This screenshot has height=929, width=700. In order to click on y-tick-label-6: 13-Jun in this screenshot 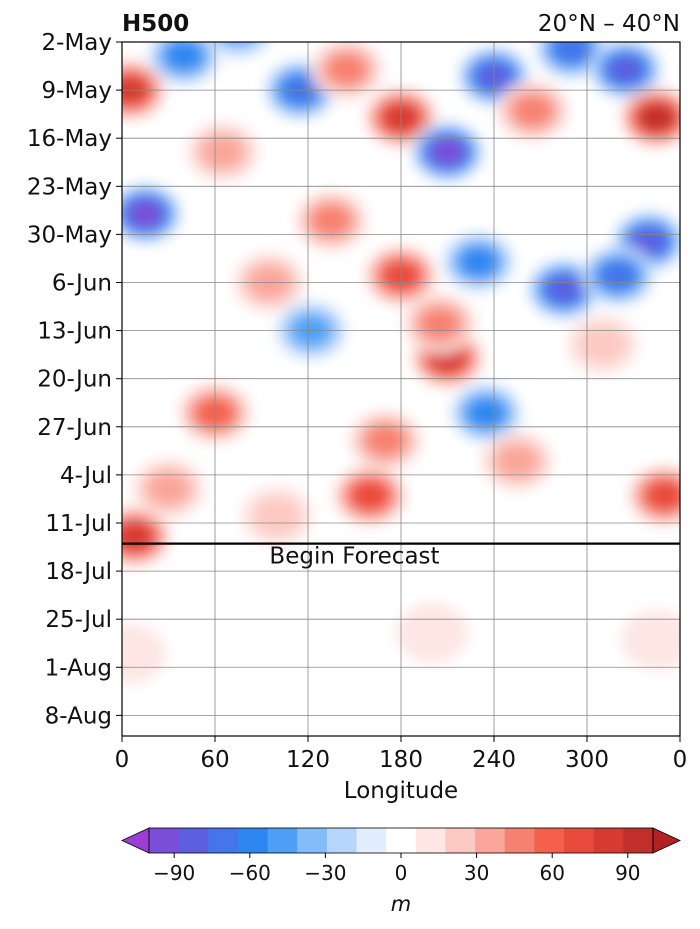, I will do `click(74, 332)`.